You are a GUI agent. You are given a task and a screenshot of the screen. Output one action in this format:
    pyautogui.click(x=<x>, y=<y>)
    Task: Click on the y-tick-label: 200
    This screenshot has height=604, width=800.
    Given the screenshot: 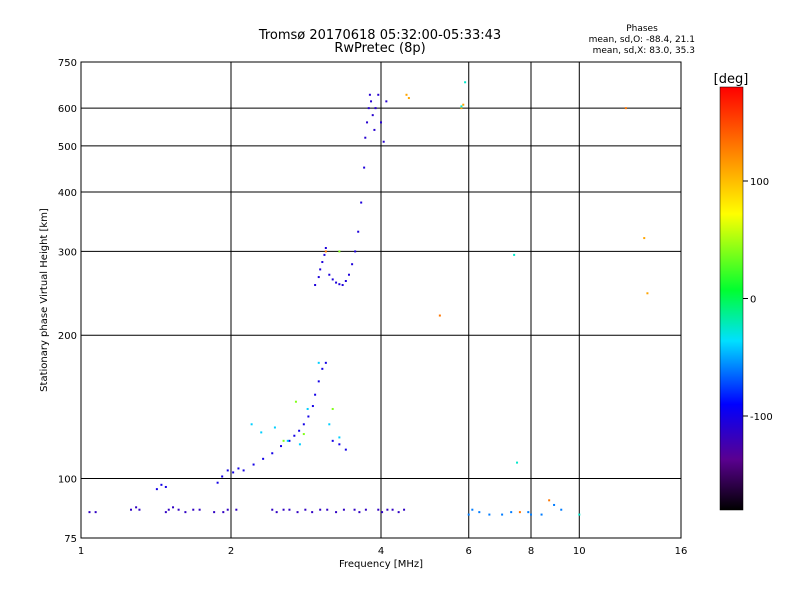 What is the action you would take?
    pyautogui.click(x=67, y=336)
    